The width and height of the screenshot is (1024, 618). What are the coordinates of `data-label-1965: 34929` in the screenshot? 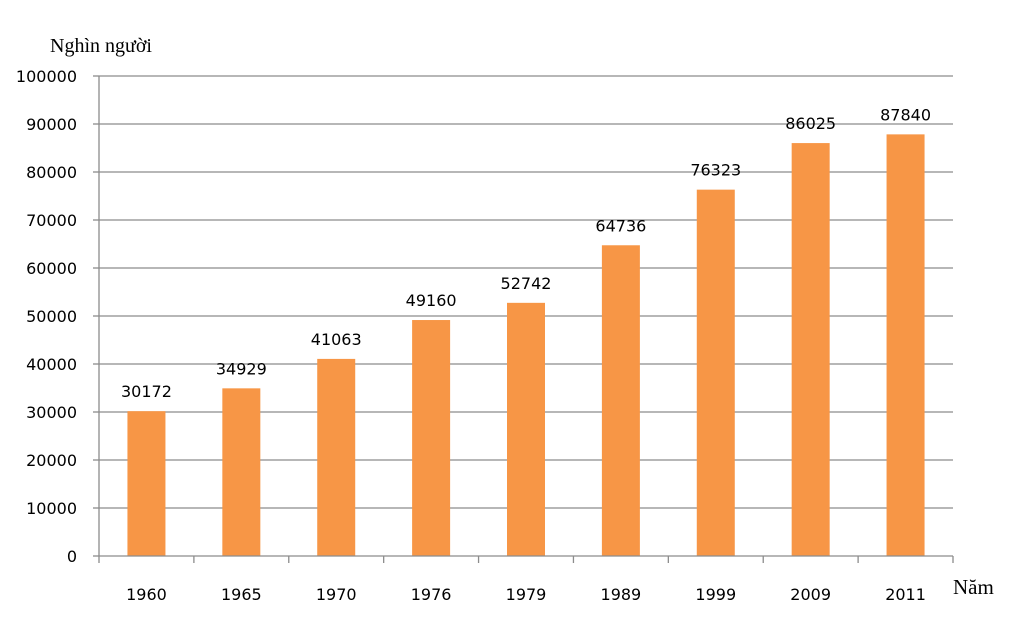 It's located at (241, 368).